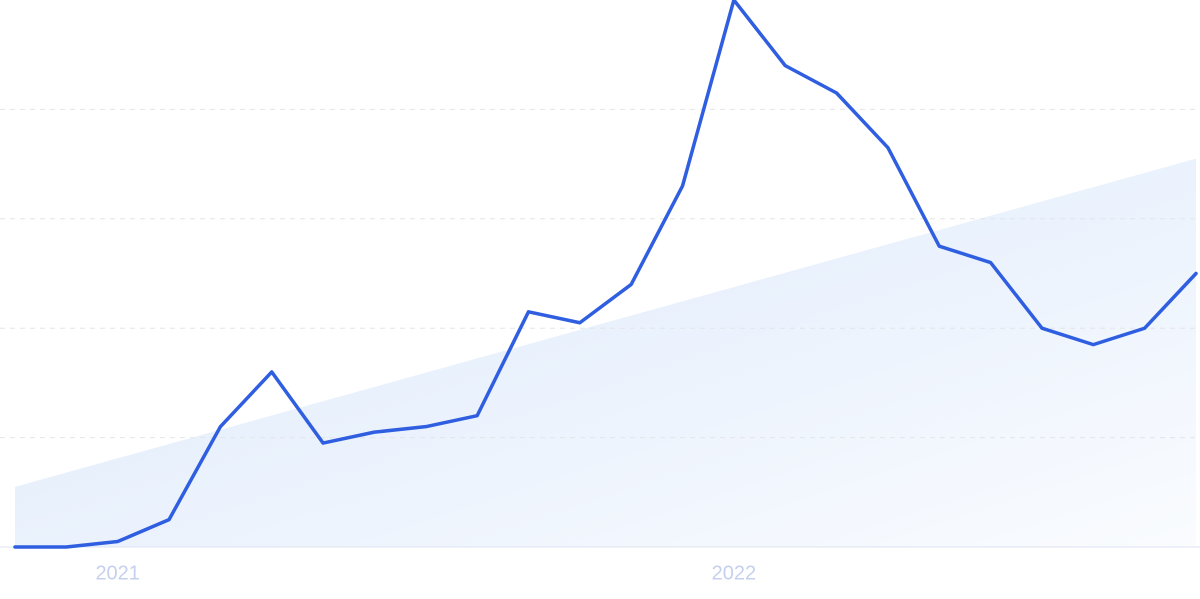  Describe the element at coordinates (117, 573) in the screenshot. I see `x-tick-label: 2021` at that location.